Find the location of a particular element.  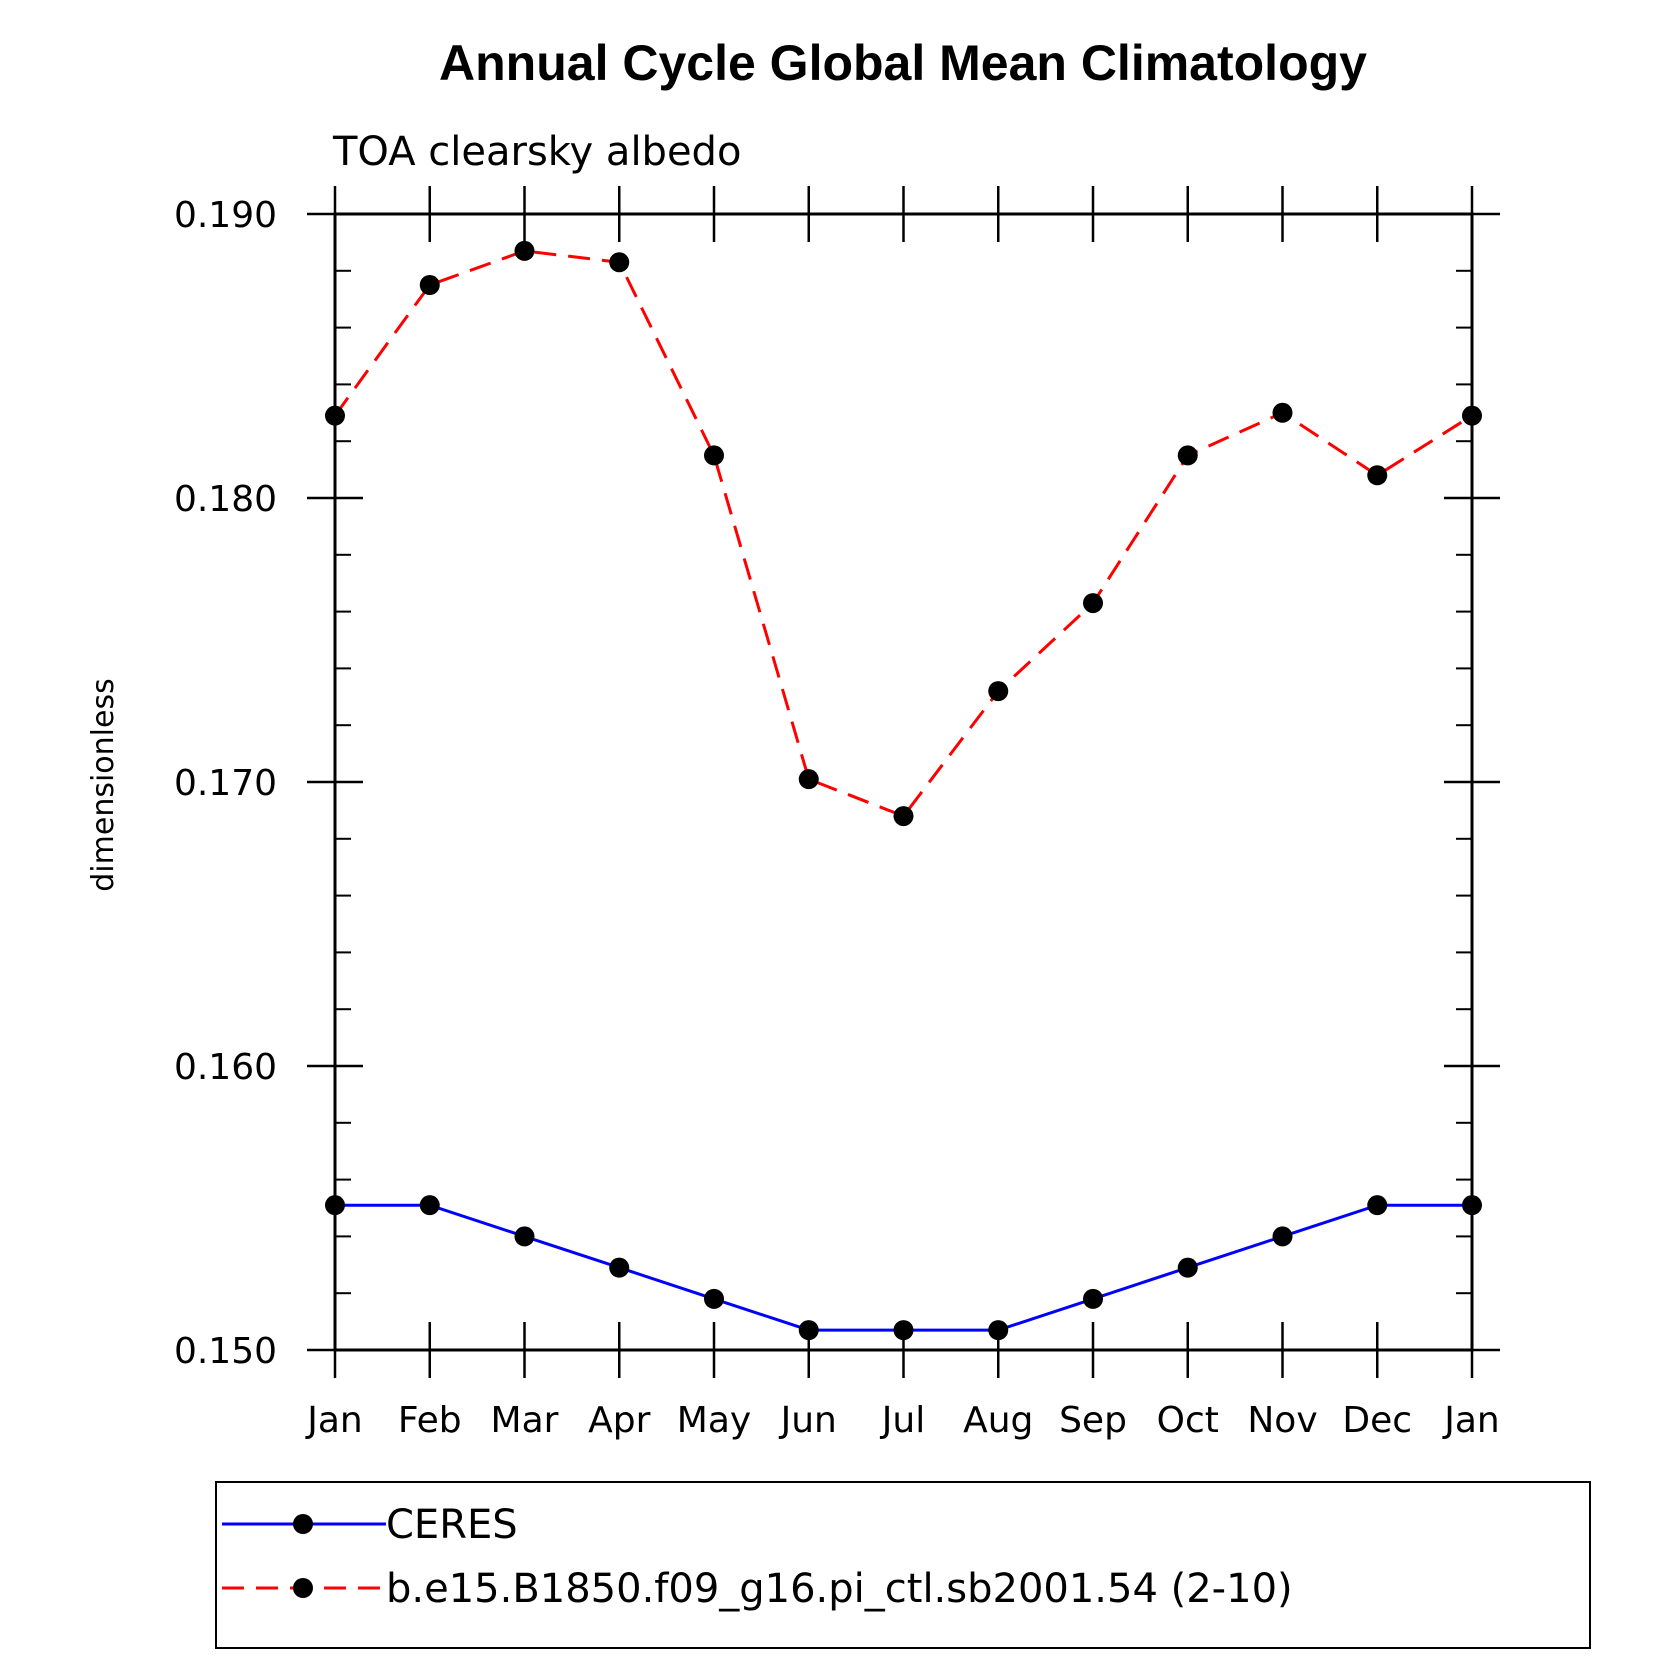

y-axis-label: dimensionless is located at coordinates (103, 784).